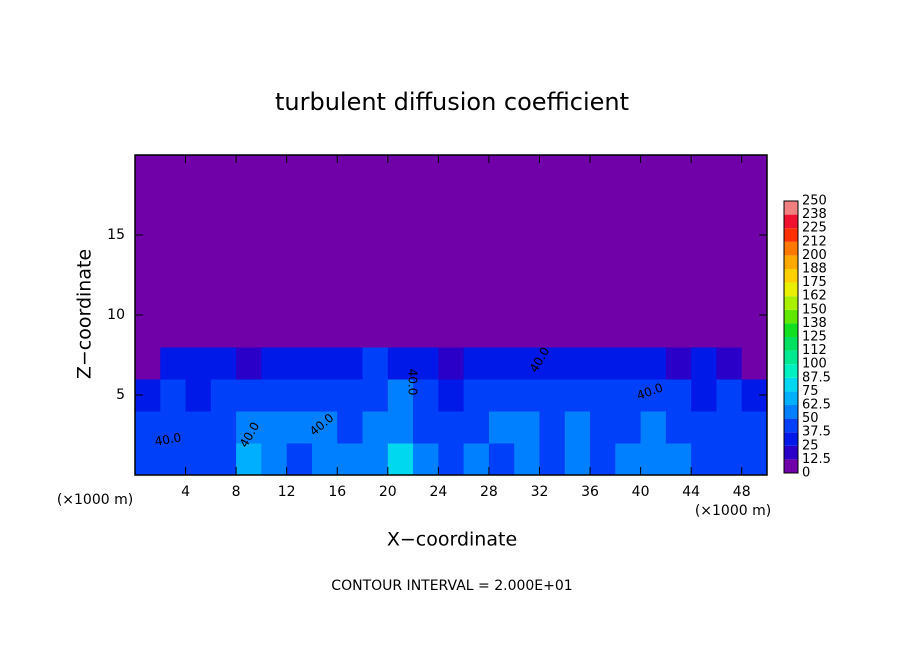 The height and width of the screenshot is (654, 904). What do you see at coordinates (816, 459) in the screenshot?
I see `colorbar-label: 12.5` at bounding box center [816, 459].